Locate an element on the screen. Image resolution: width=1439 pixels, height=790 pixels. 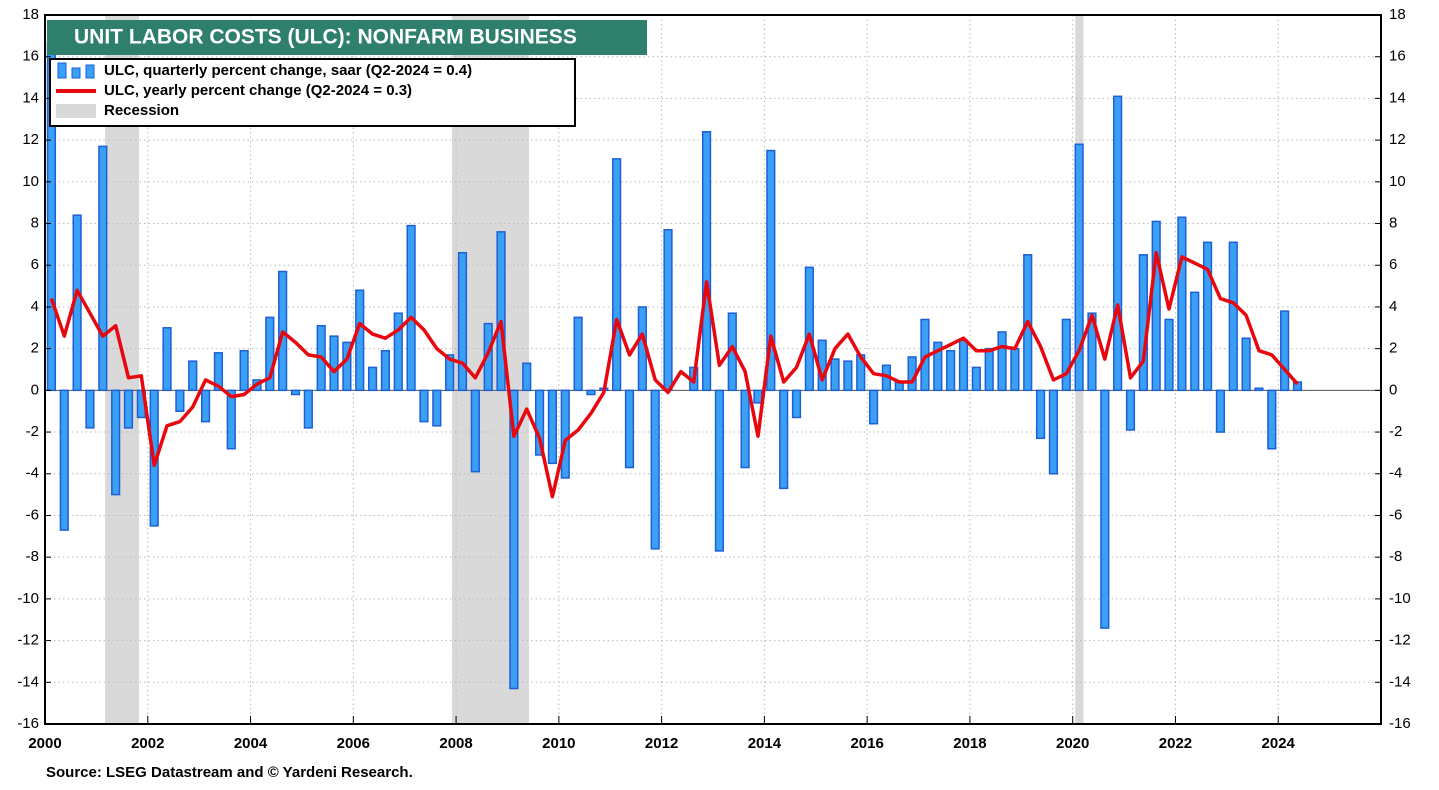
x-tick-label: 2022 is located at coordinates (1175, 743).